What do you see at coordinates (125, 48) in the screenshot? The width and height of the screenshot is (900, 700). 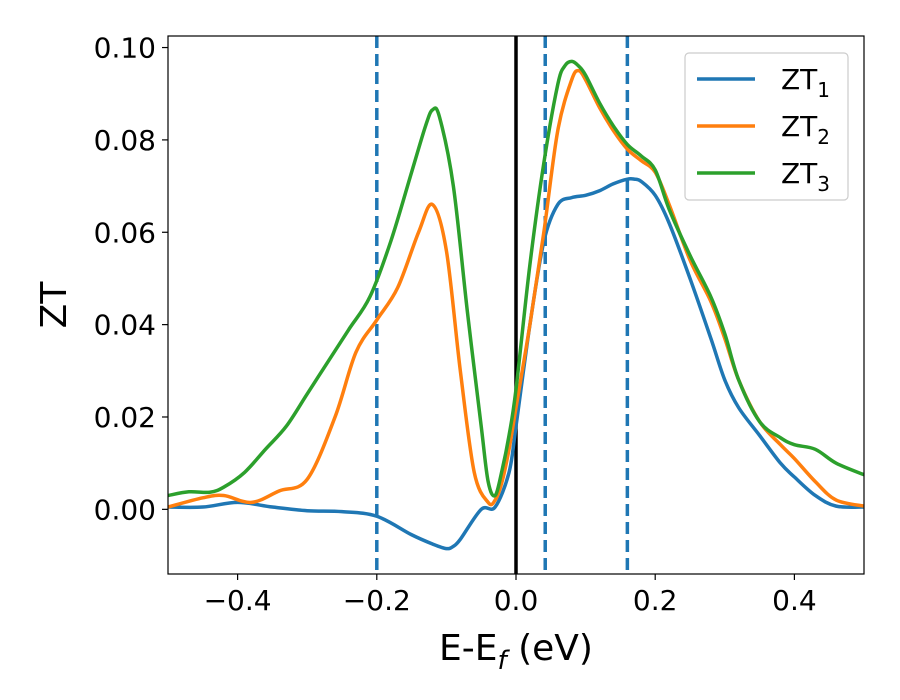 I see `y-tick-label: 0.10` at bounding box center [125, 48].